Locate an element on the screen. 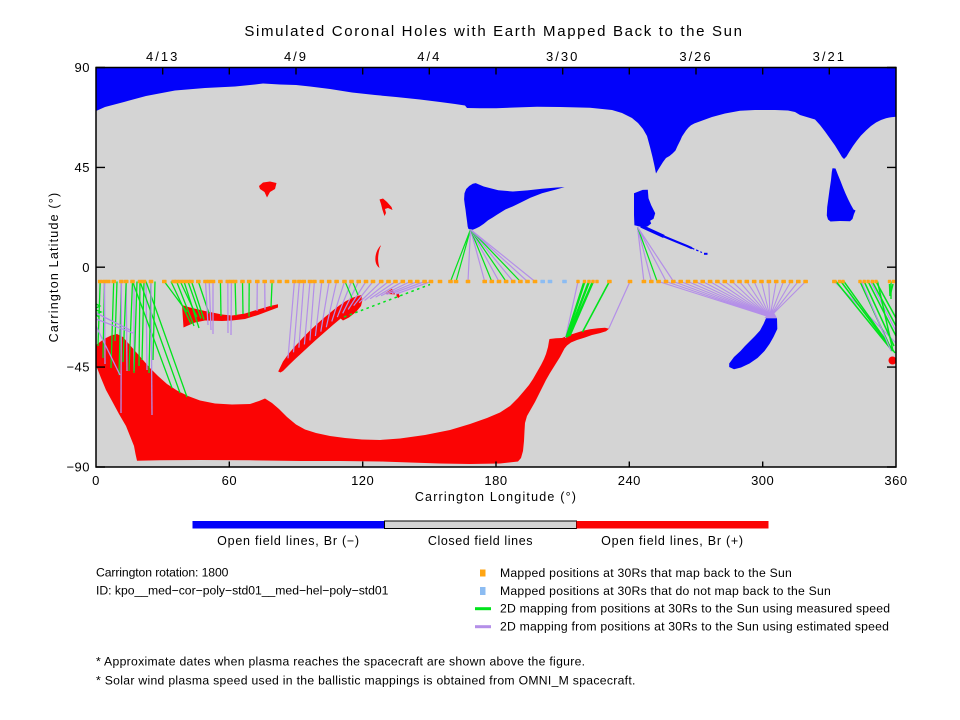 This screenshot has height=720, width=960. svg-text: 60 is located at coordinates (229, 480).